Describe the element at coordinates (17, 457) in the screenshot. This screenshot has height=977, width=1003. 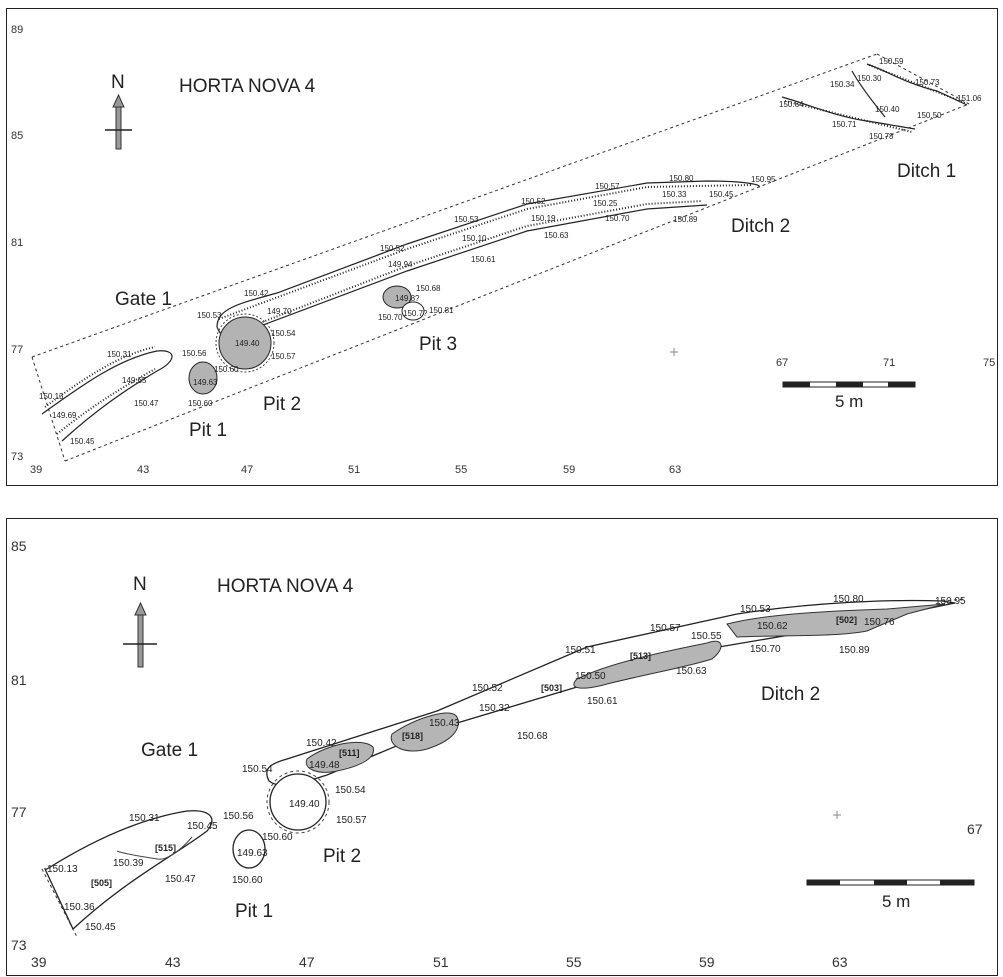
I see `y-tick: 73` at that location.